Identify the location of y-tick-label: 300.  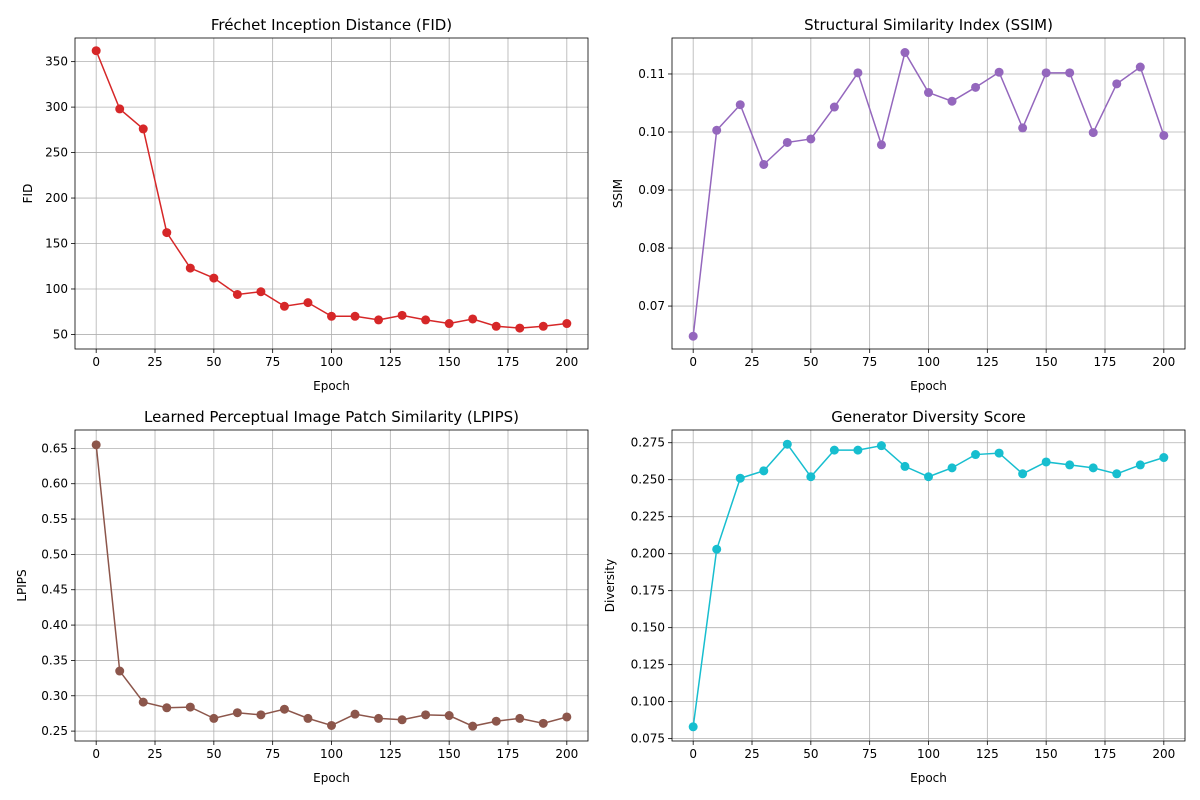
(56, 107).